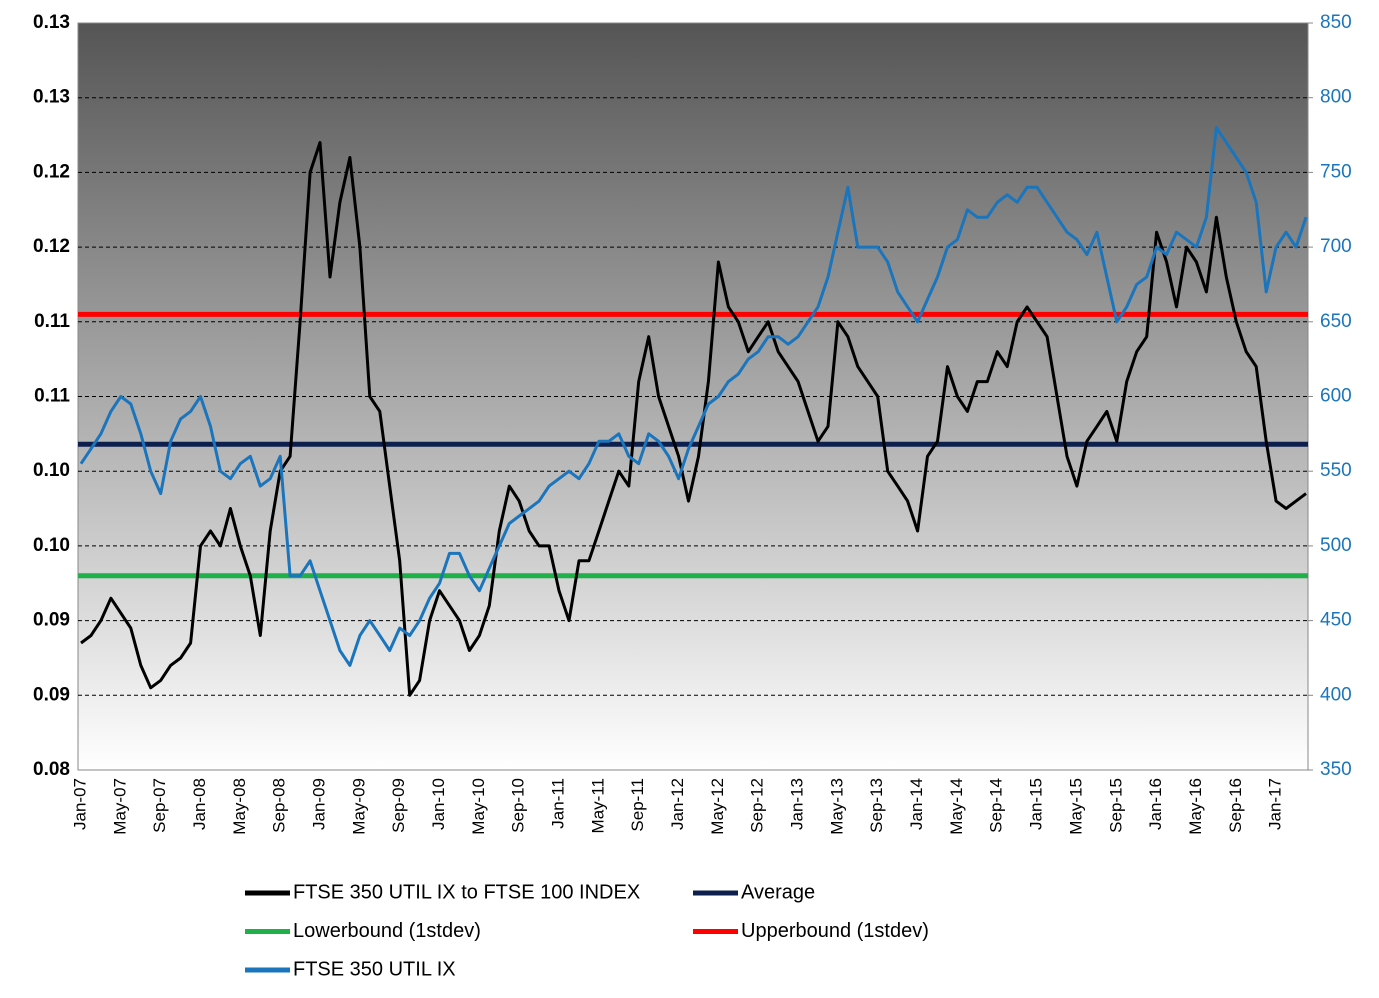 This screenshot has height=998, width=1379. I want to click on y2-tick-label: 650, so click(1336, 321).